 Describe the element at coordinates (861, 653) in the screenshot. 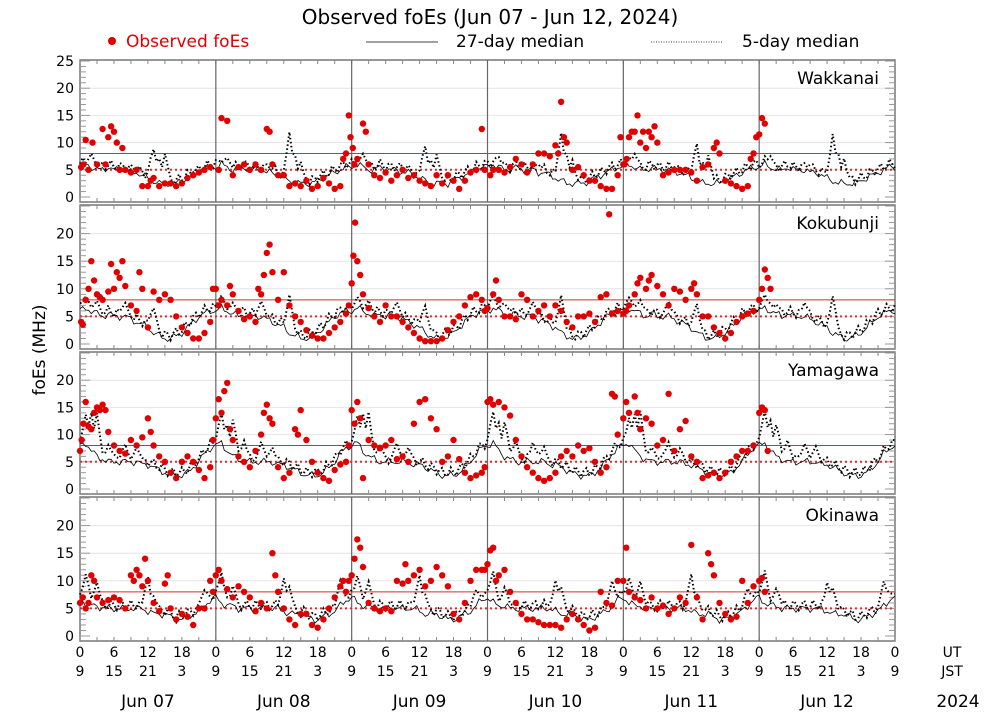

I see `x-tick-label-ut: 18` at that location.